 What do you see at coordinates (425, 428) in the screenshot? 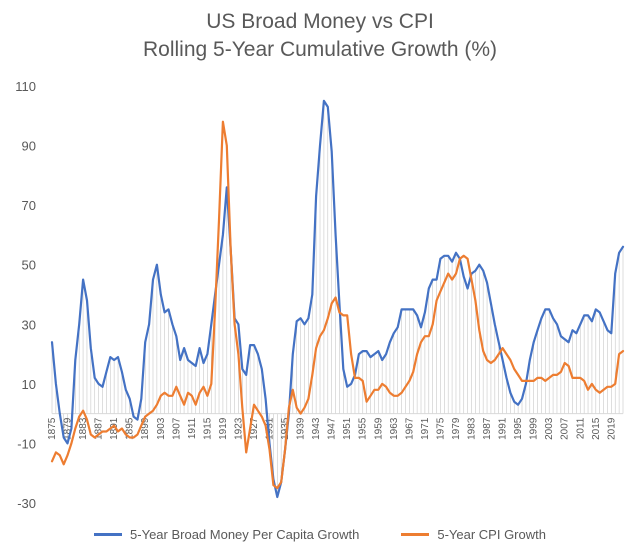
I see `x-tick-label: 1971` at bounding box center [425, 428].